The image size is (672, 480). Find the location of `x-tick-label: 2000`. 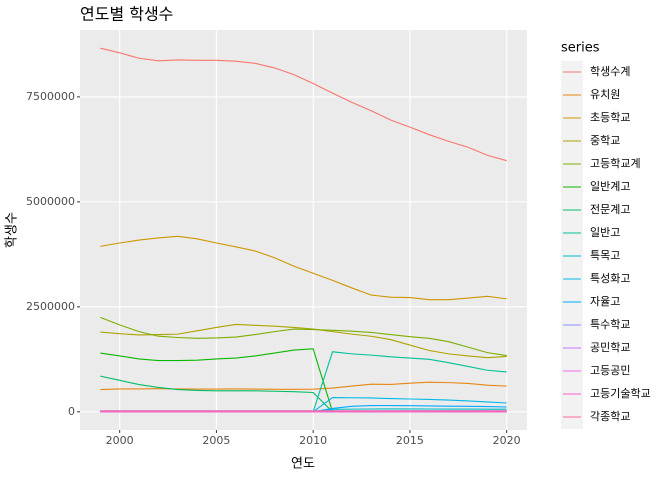

x-tick-label: 2000 is located at coordinates (120, 440).